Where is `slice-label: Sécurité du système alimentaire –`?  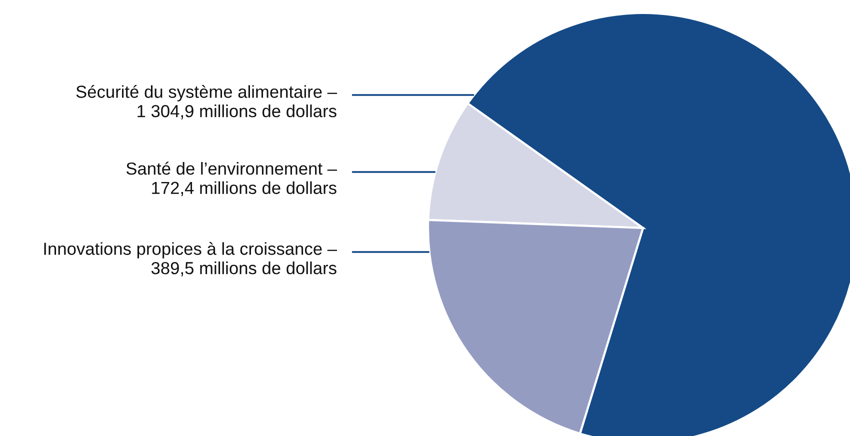 slice-label: Sécurité du système alimentaire – is located at coordinates (207, 93).